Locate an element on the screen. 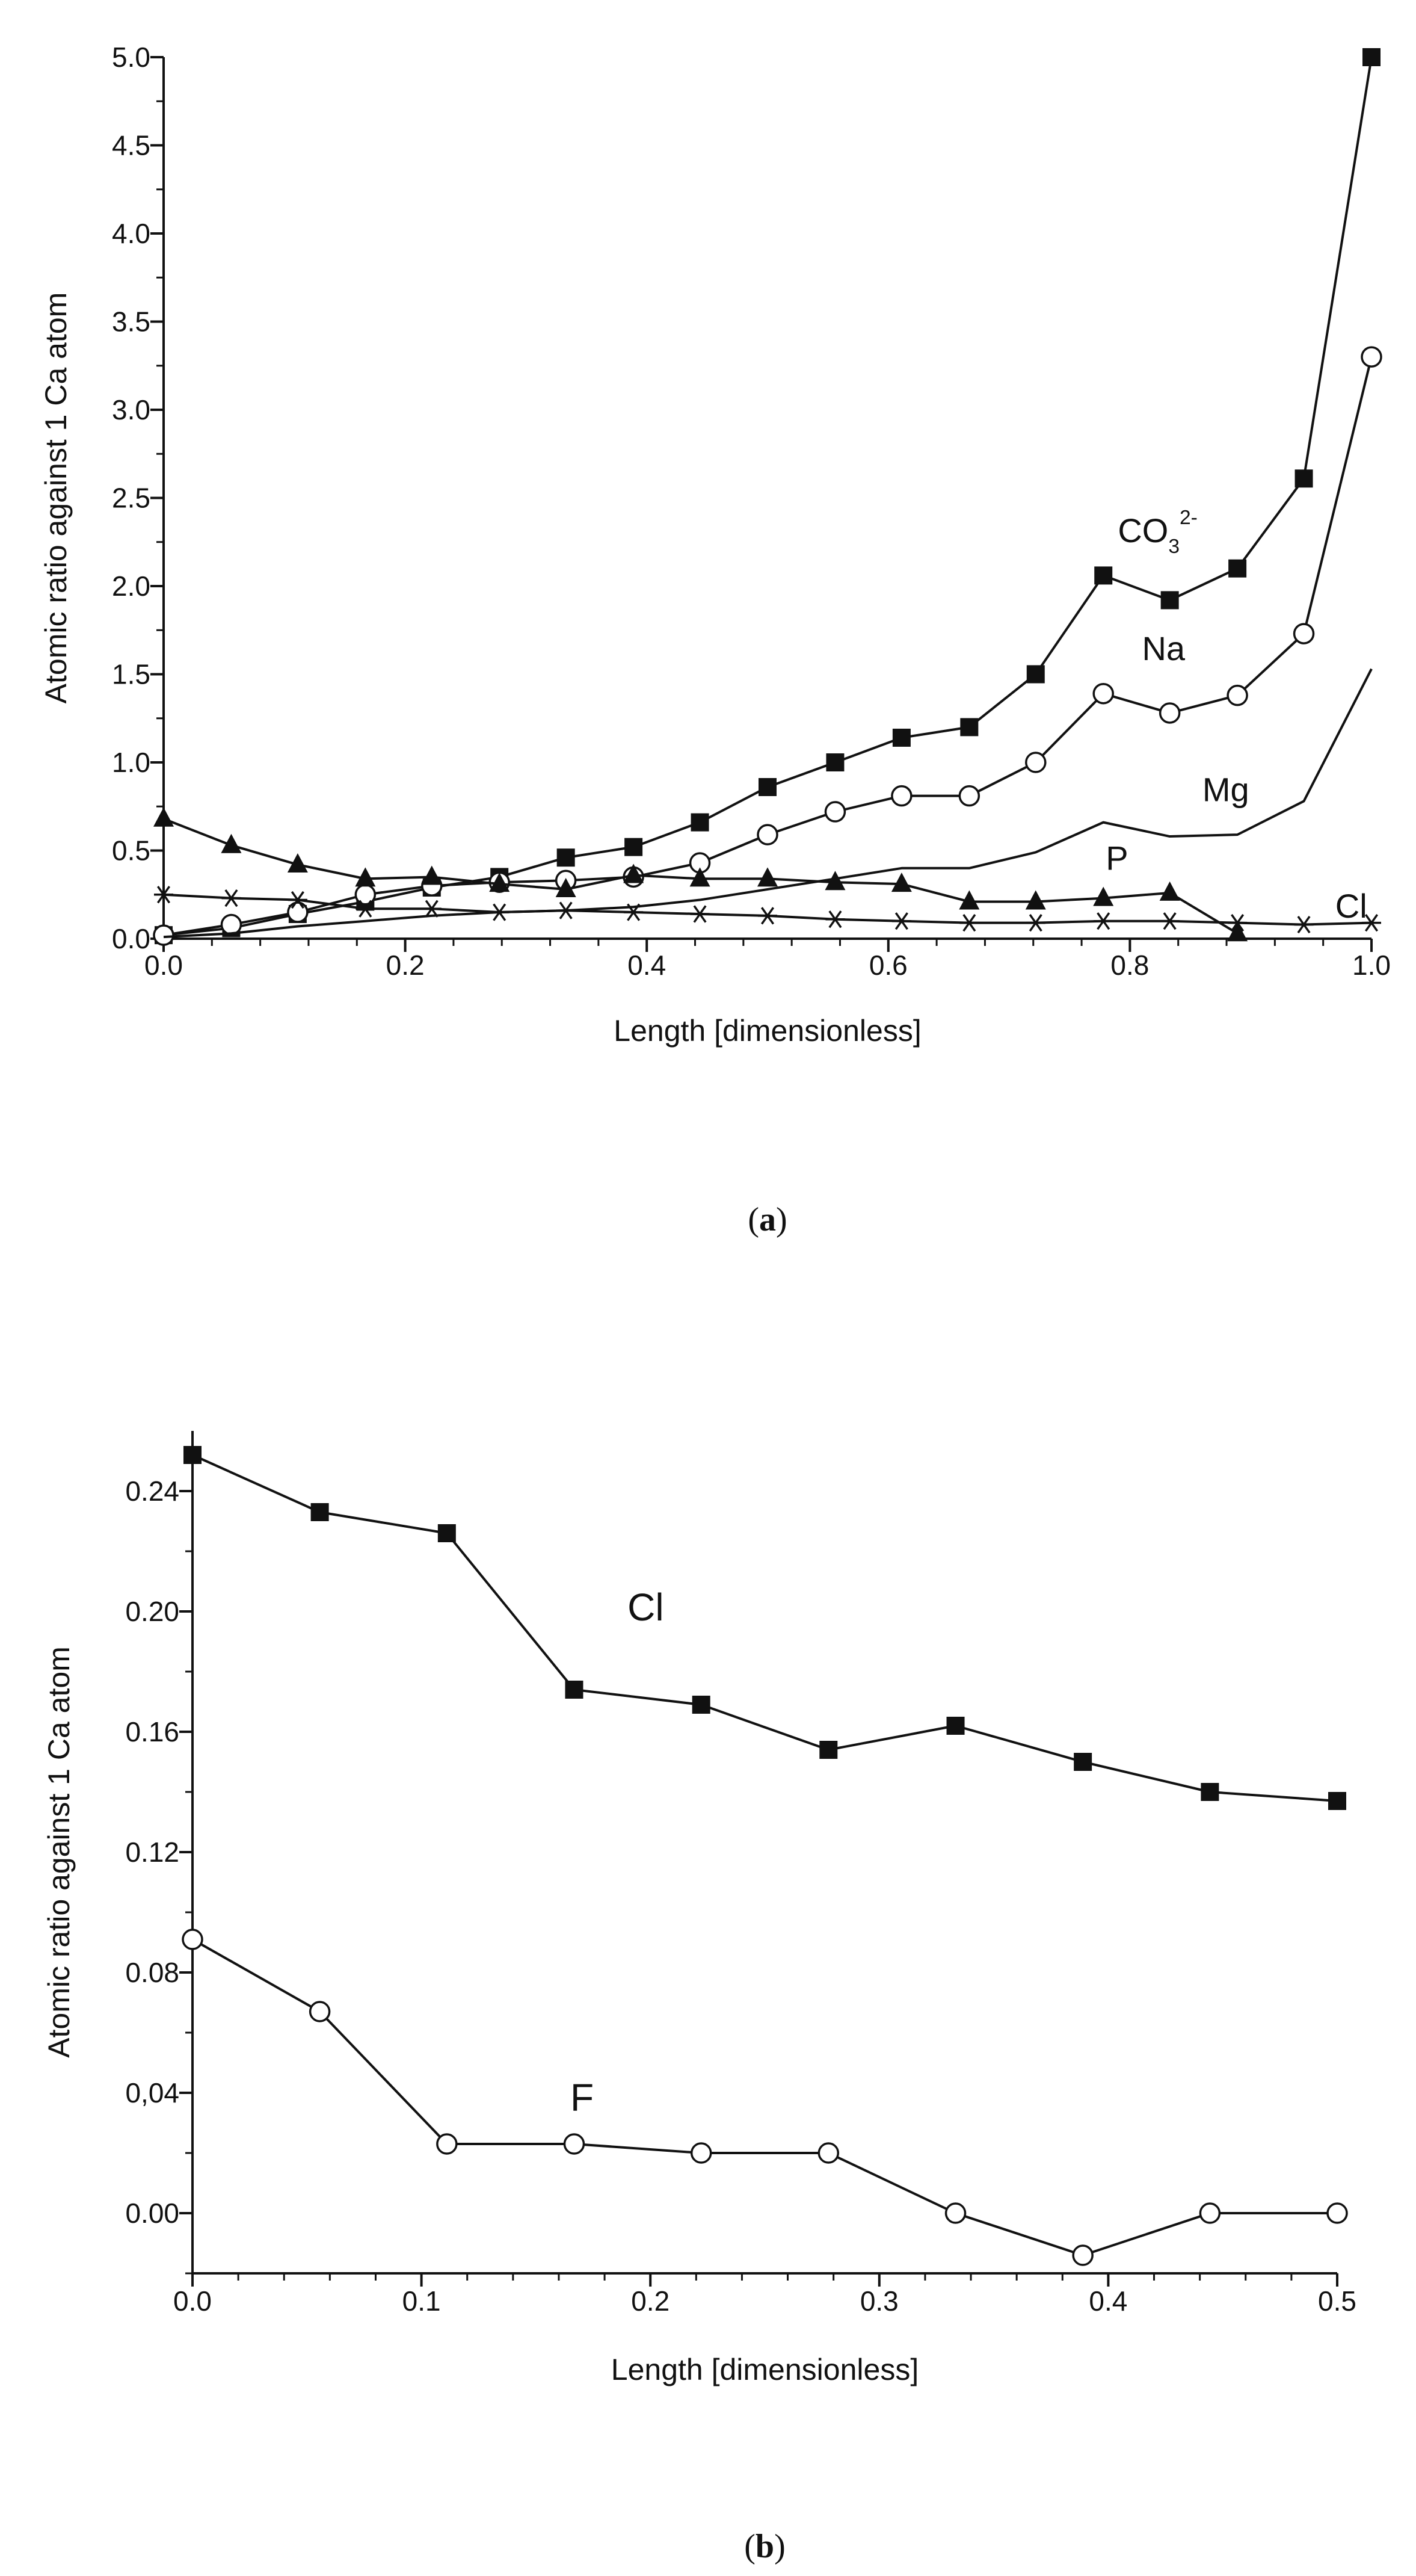 The image size is (1416, 2576). y-tick-label: 0,04 is located at coordinates (152, 2092).